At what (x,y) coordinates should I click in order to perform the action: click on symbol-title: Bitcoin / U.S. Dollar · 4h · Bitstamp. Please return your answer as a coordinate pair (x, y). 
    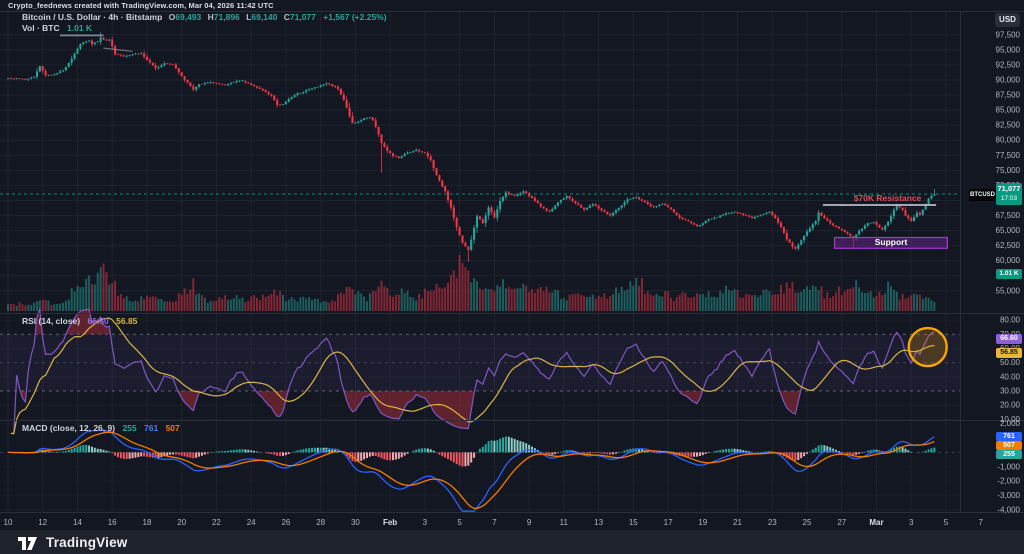
    Looking at the image, I should click on (92, 17).